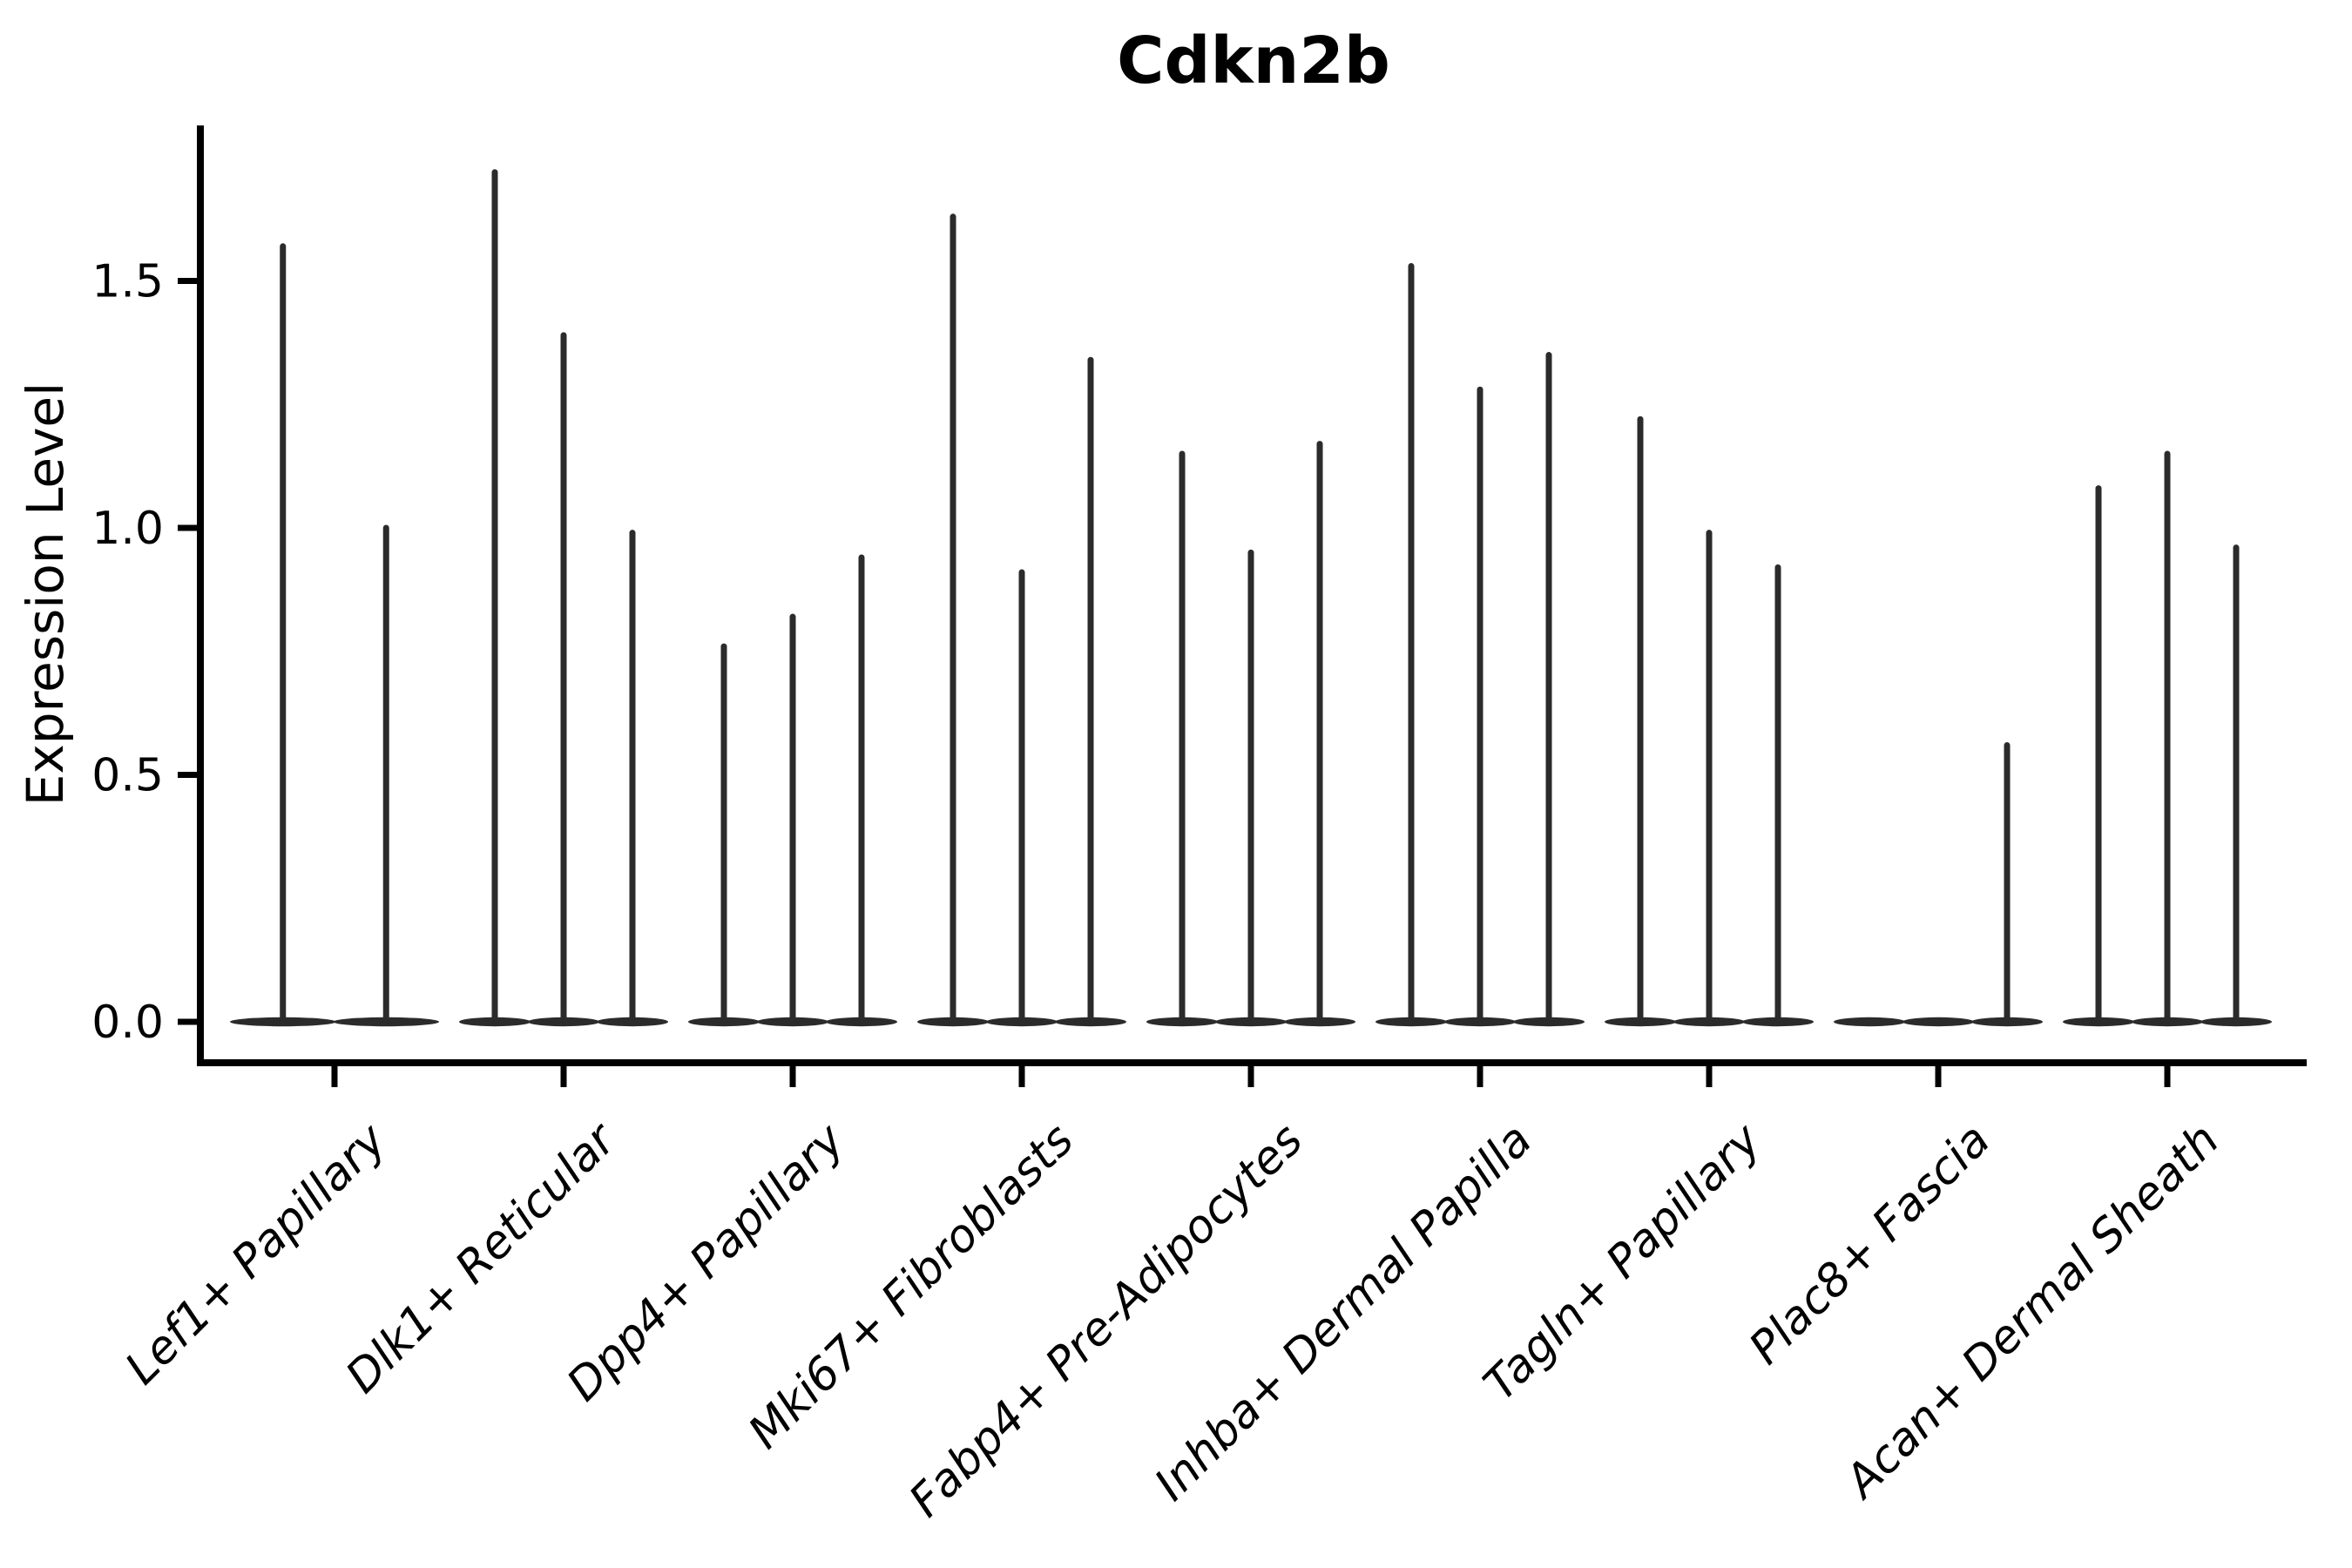 The height and width of the screenshot is (1568, 2352). What do you see at coordinates (127, 1023) in the screenshot?
I see `y-tick-label: 0.0` at bounding box center [127, 1023].